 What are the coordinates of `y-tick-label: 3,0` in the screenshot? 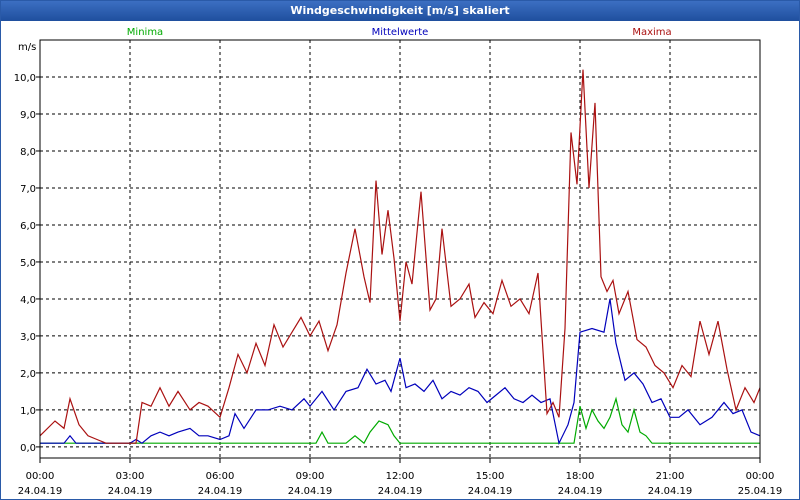 It's located at (28, 337).